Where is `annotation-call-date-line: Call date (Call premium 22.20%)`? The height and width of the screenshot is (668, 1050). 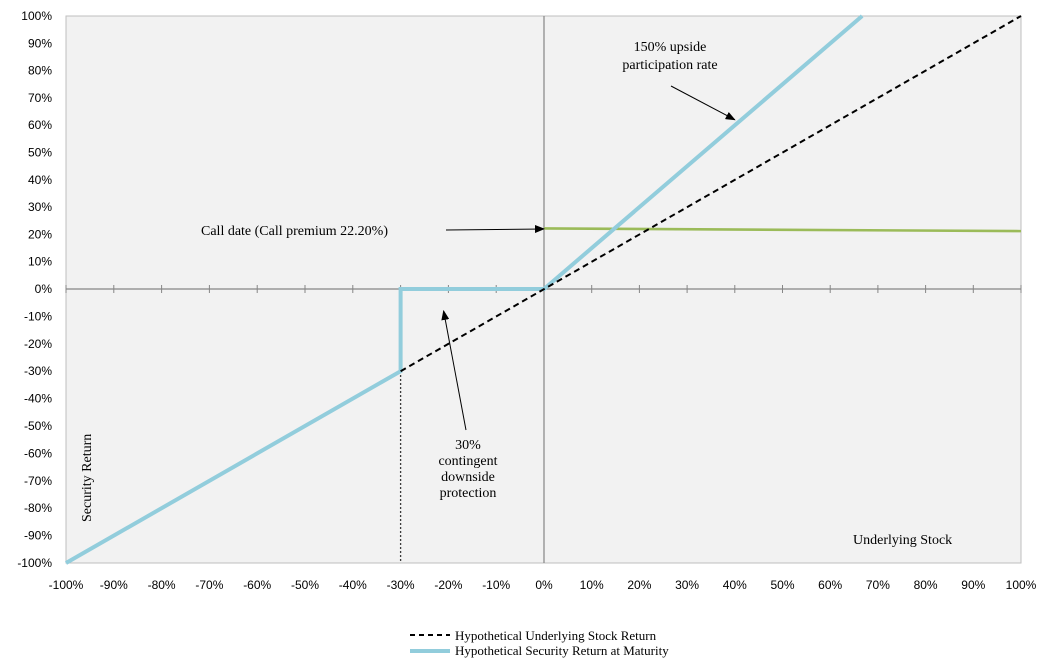
annotation-call-date-line: Call date (Call premium 22.20%) is located at coordinates (294, 231).